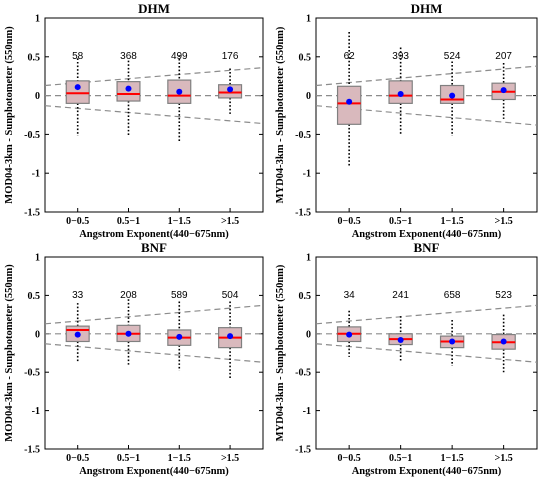  Describe the element at coordinates (452, 56) in the screenshot. I see `sample-count-label: 524` at that location.